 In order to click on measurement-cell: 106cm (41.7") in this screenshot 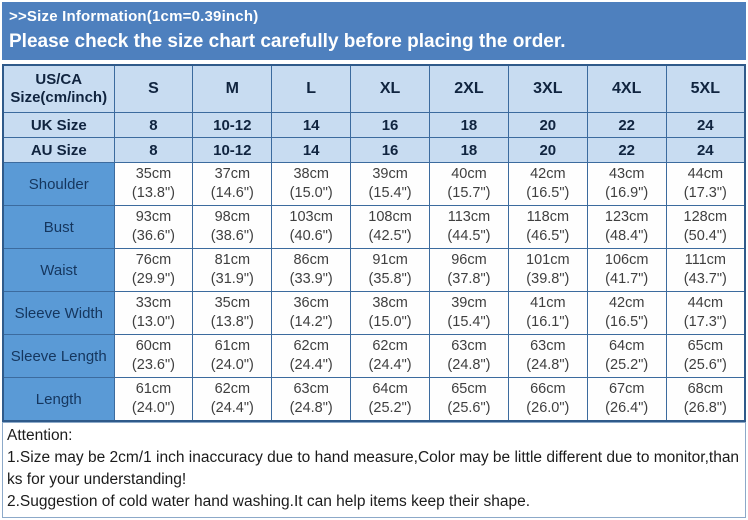, I will do `click(626, 270)`.